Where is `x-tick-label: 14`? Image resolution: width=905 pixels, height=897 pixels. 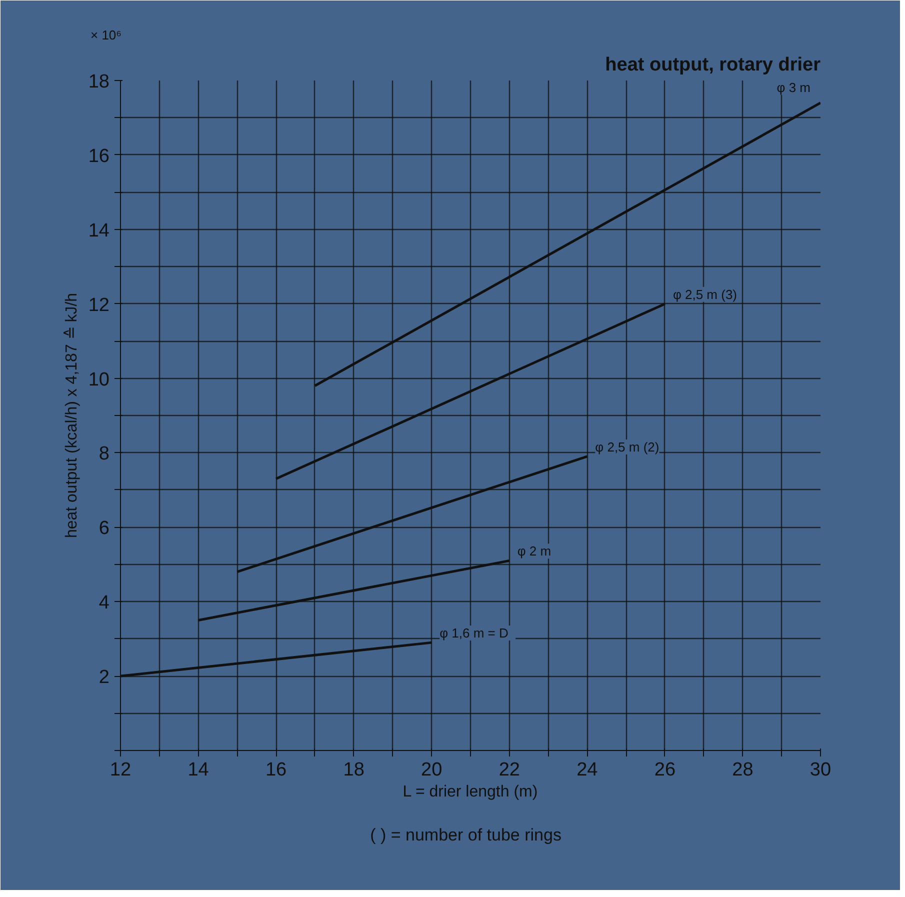
x-tick-label: 14 is located at coordinates (199, 770).